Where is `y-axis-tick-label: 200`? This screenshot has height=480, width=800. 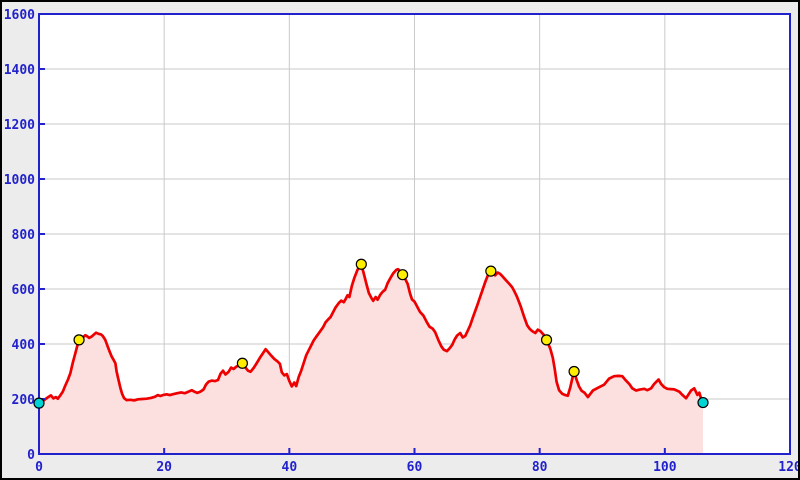 y-axis-tick-label: 200 is located at coordinates (24, 400).